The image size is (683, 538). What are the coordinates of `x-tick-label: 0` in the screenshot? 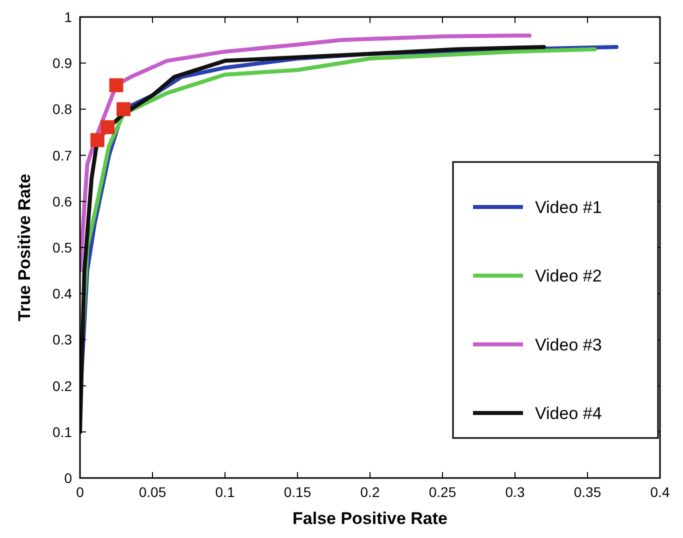 It's located at (80, 492).